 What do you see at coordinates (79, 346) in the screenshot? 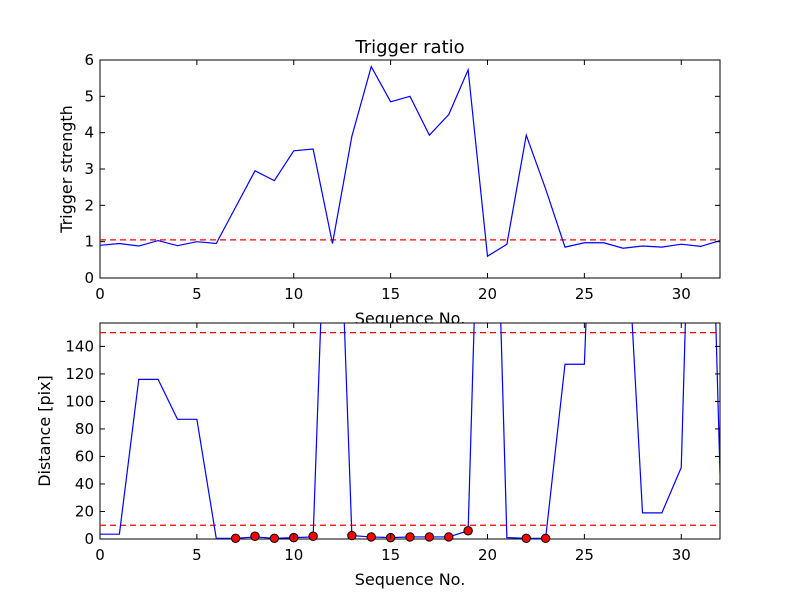
I see `bottom-y-tick-label: 140` at bounding box center [79, 346].